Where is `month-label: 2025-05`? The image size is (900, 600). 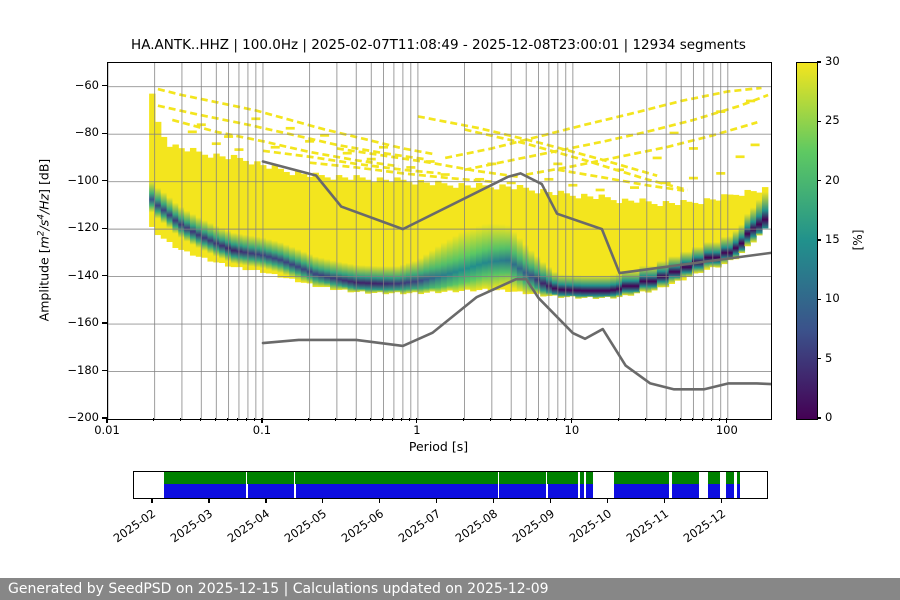 month-label: 2025-05 is located at coordinates (305, 526).